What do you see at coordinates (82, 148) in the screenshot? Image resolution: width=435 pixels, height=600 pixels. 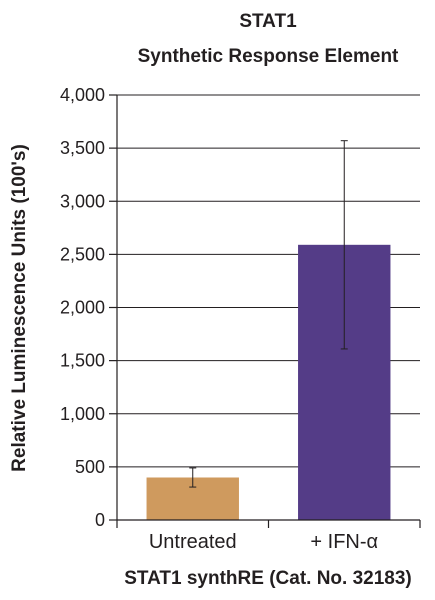 I see `y-tick-label: 3,500` at bounding box center [82, 148].